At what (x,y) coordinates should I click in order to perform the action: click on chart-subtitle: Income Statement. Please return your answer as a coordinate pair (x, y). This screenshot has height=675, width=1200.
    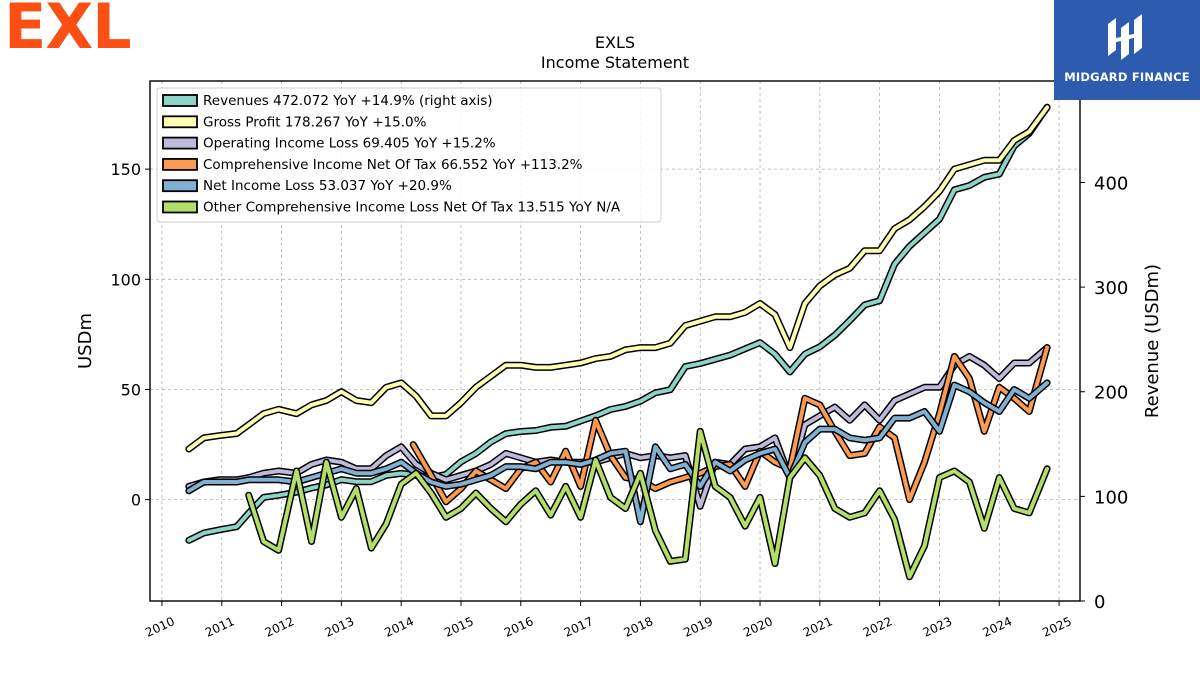
    Looking at the image, I should click on (615, 62).